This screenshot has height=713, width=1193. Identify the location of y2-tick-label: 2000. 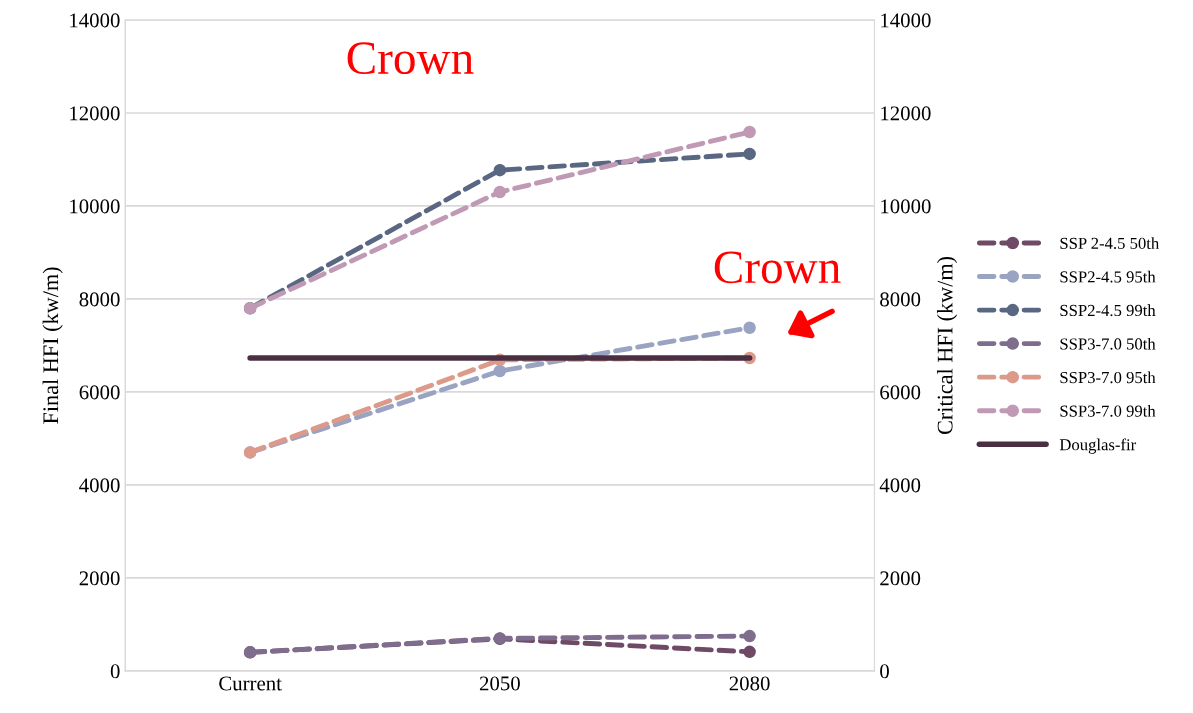
(900, 578).